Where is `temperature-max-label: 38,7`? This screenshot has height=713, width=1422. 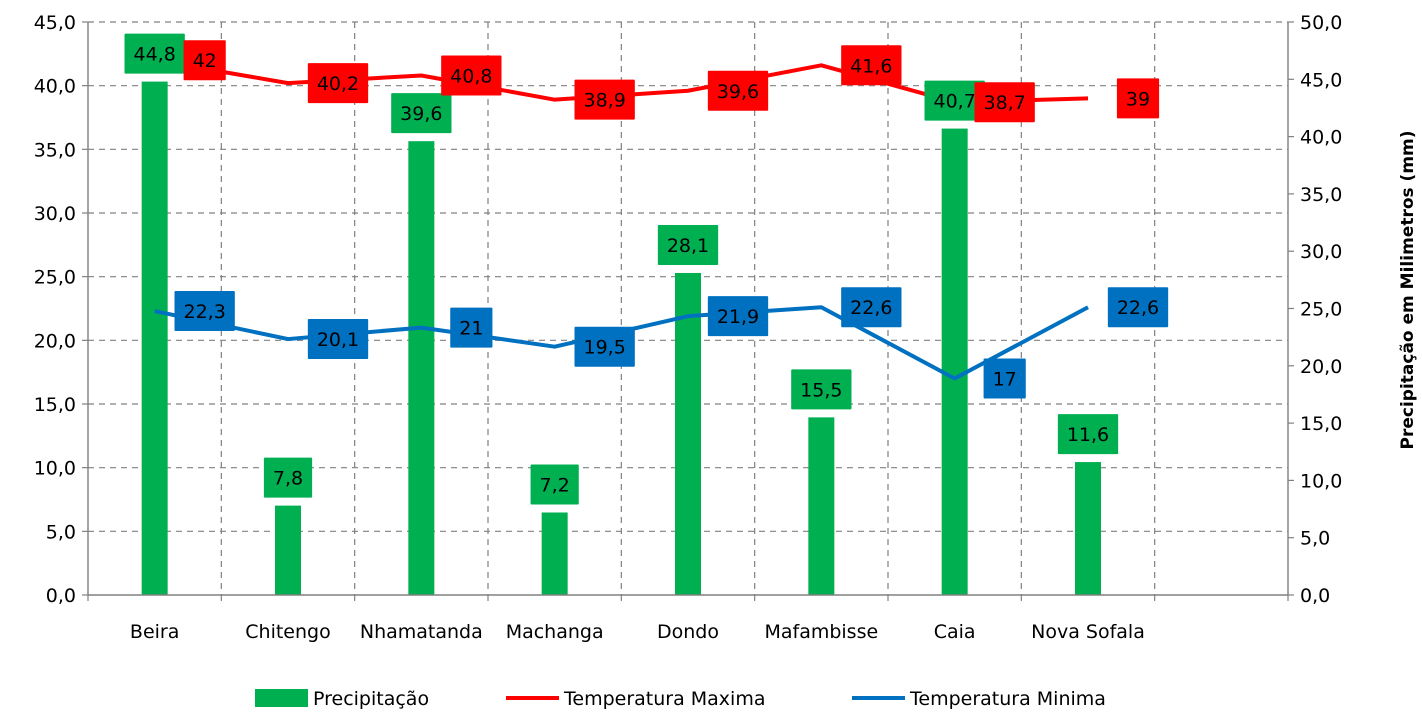 temperature-max-label: 38,7 is located at coordinates (1004, 102).